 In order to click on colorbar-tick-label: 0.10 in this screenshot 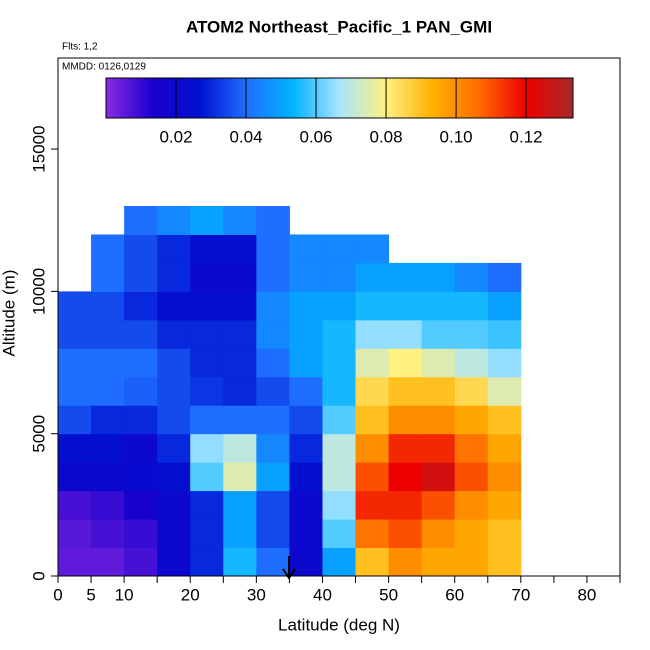, I will do `click(456, 136)`.